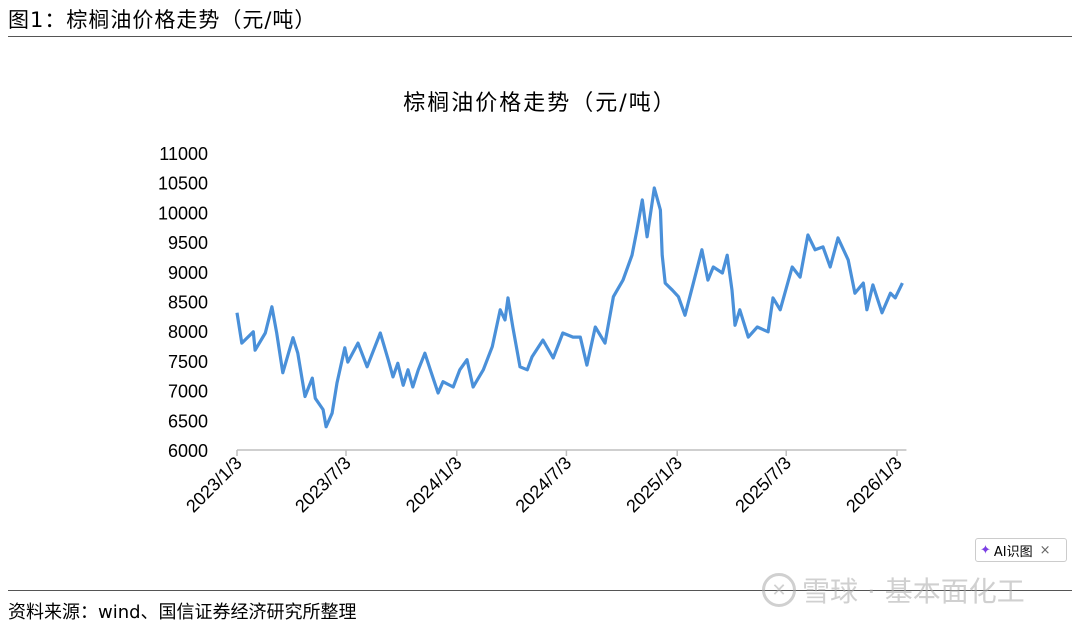 The height and width of the screenshot is (624, 1080). What do you see at coordinates (162, 20) in the screenshot?
I see `figure-title: 图1：棕榈油价格走势（元/吨）` at bounding box center [162, 20].